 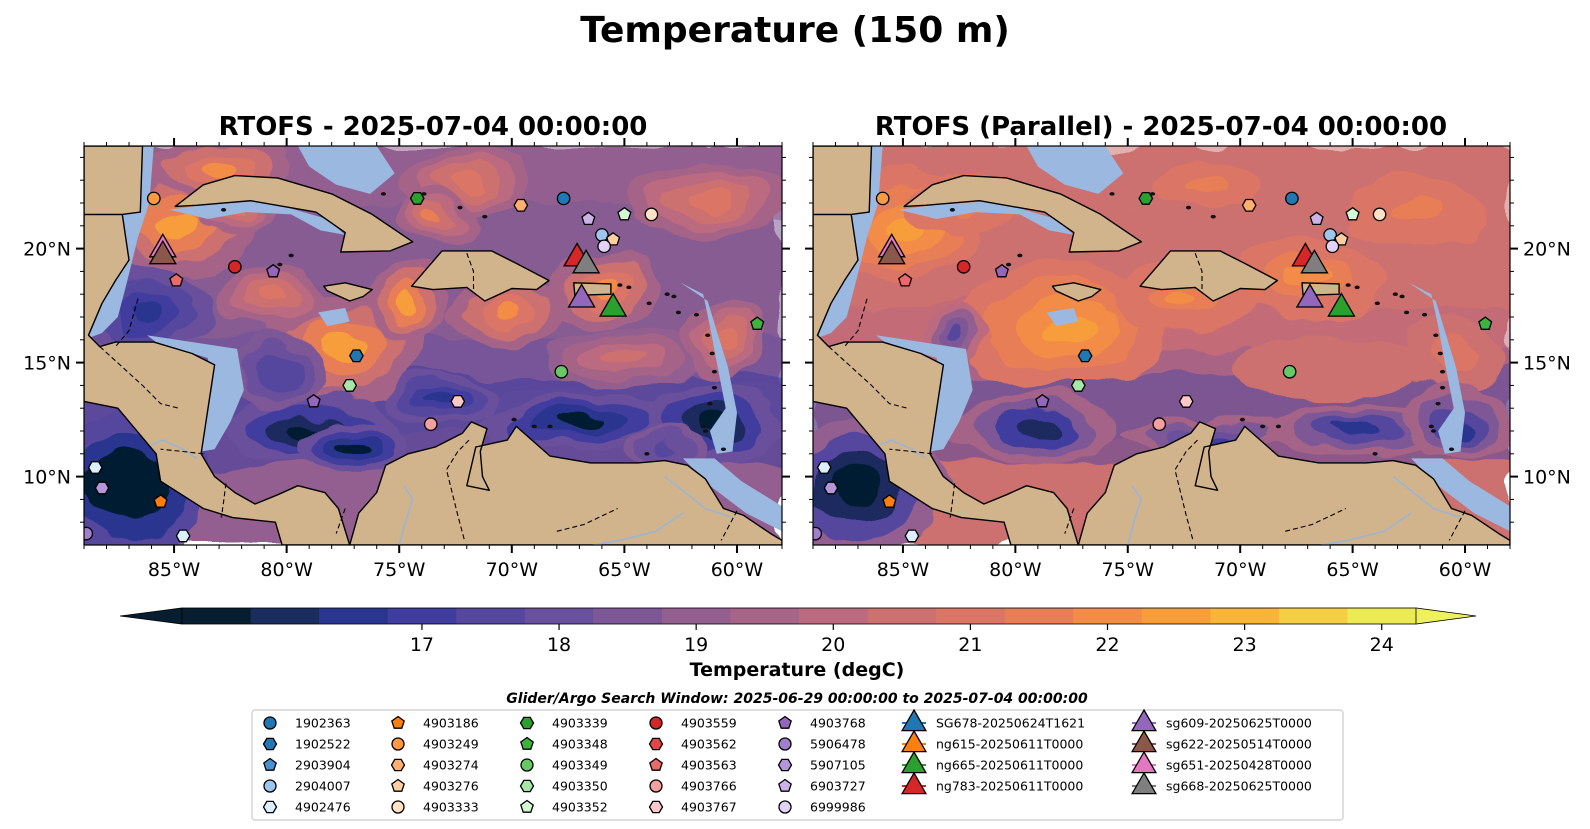 I want to click on lon-tick-label: 60°W, so click(x=1465, y=570).